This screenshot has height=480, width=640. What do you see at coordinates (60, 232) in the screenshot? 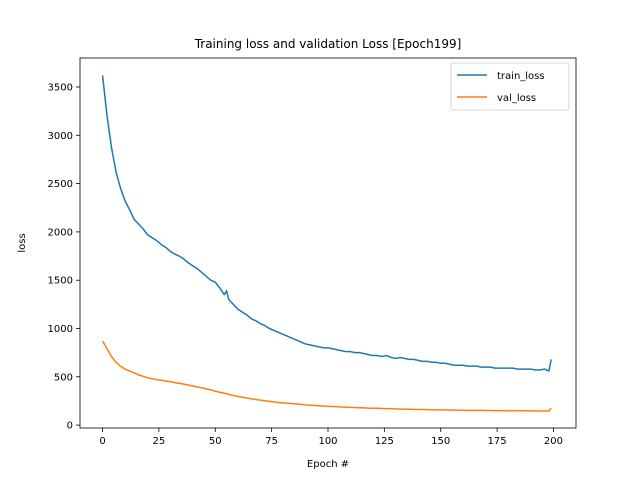
I see `y-tick-label: 2000` at bounding box center [60, 232].